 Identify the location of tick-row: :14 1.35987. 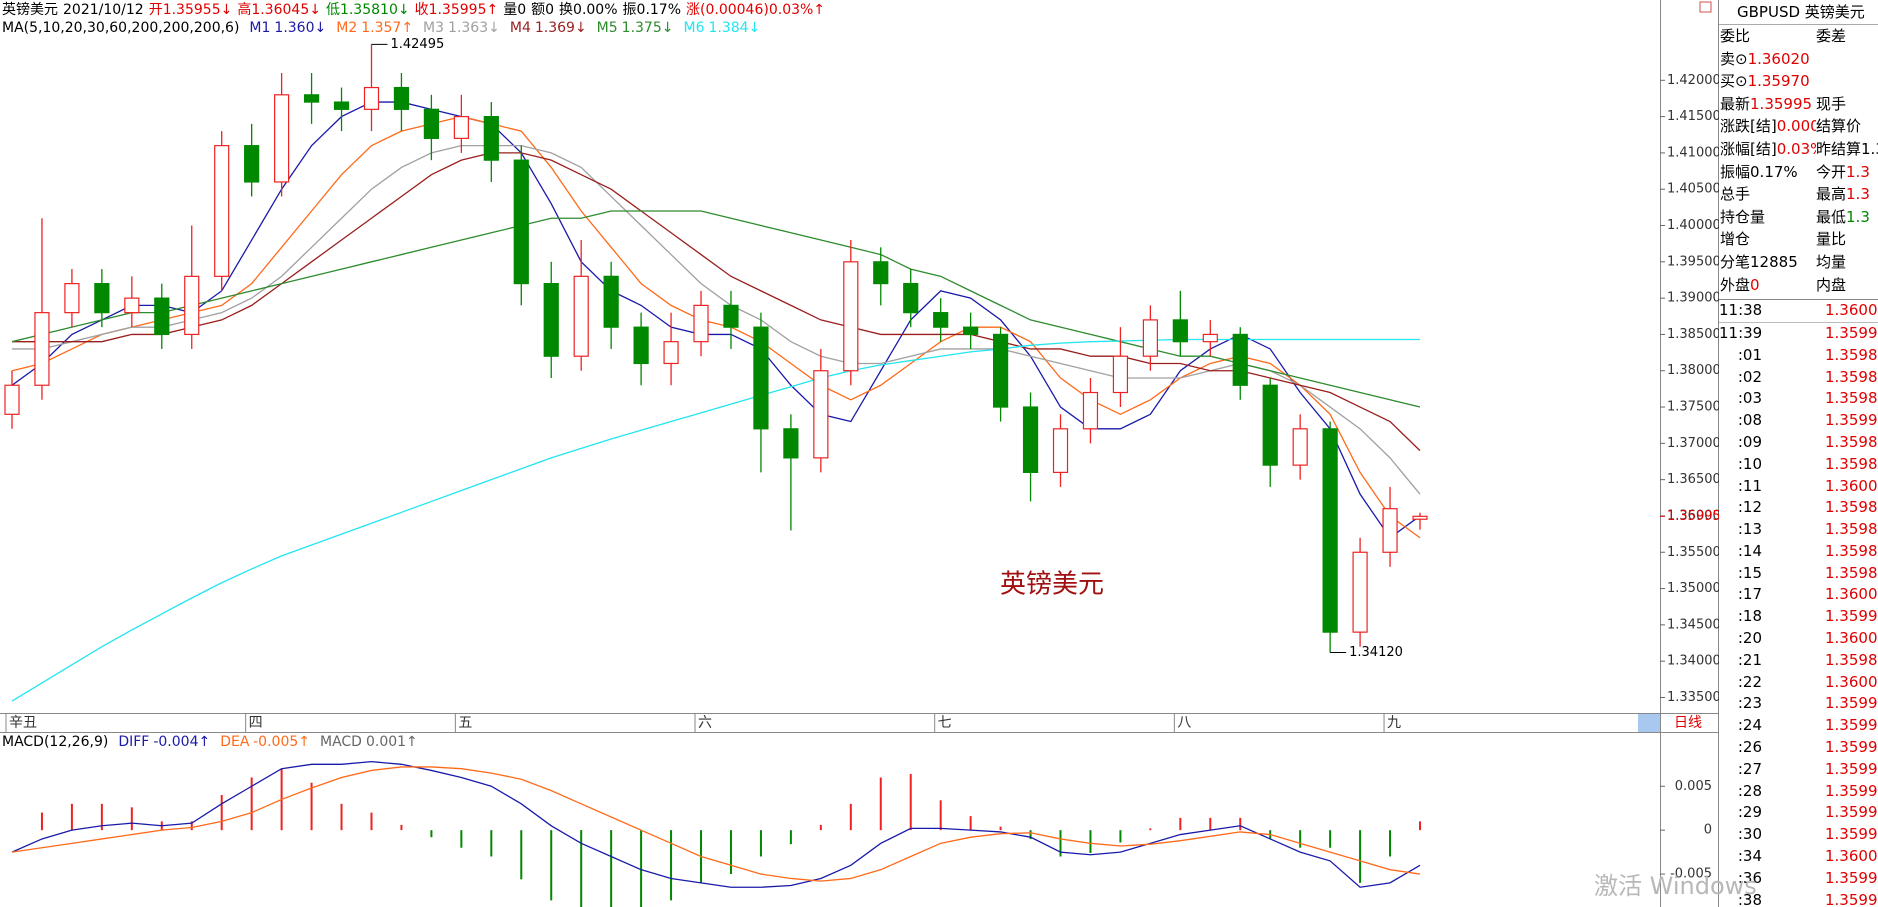
(1798, 552).